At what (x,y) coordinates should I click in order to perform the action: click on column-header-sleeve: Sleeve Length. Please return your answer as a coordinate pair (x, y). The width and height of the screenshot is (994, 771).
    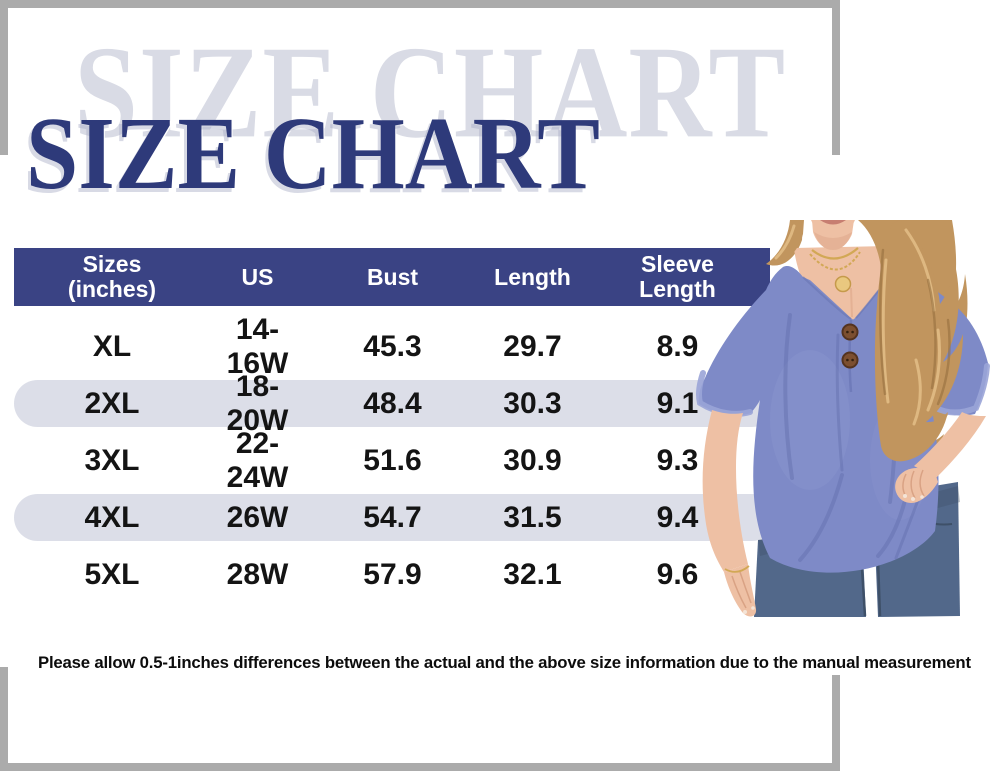
    Looking at the image, I should click on (677, 276).